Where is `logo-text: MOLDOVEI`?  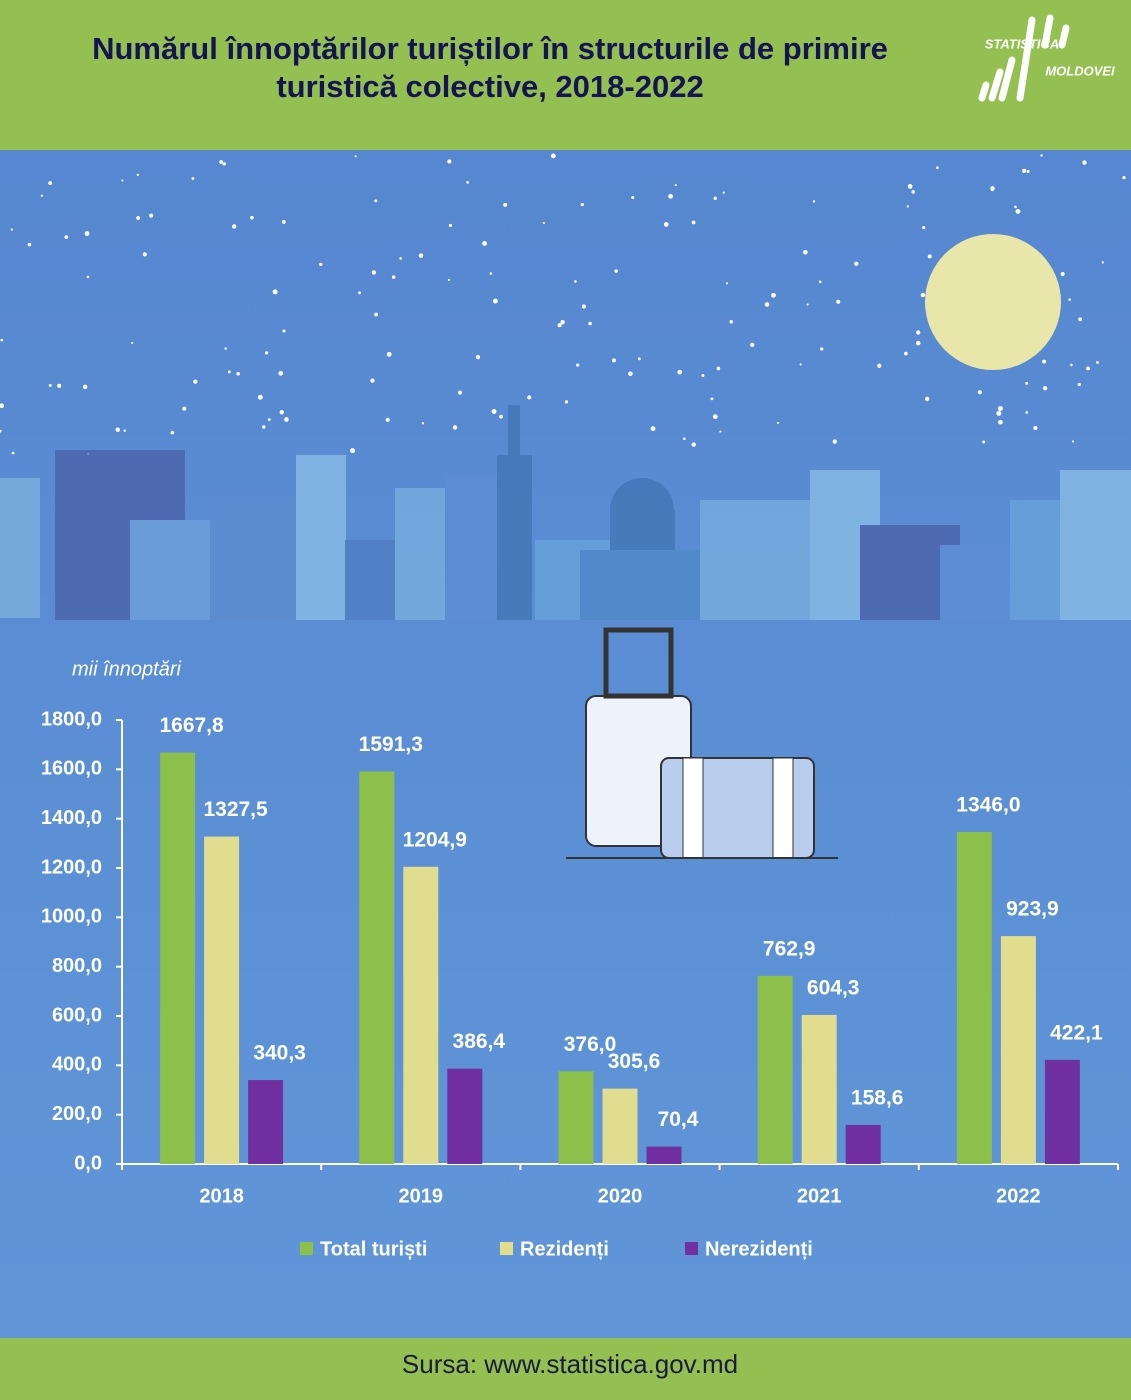
logo-text: MOLDOVEI is located at coordinates (1080, 70).